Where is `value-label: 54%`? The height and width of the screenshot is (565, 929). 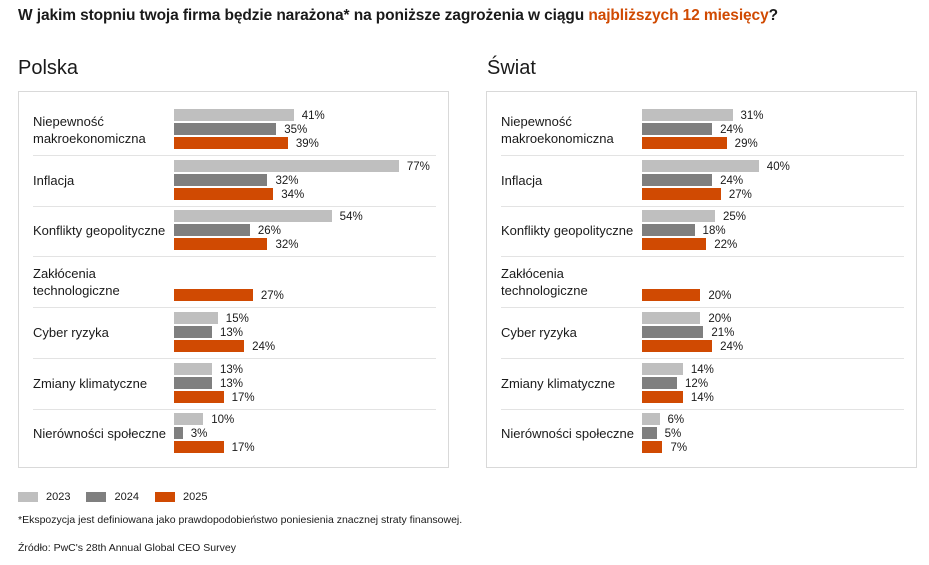 value-label: 54% is located at coordinates (351, 217).